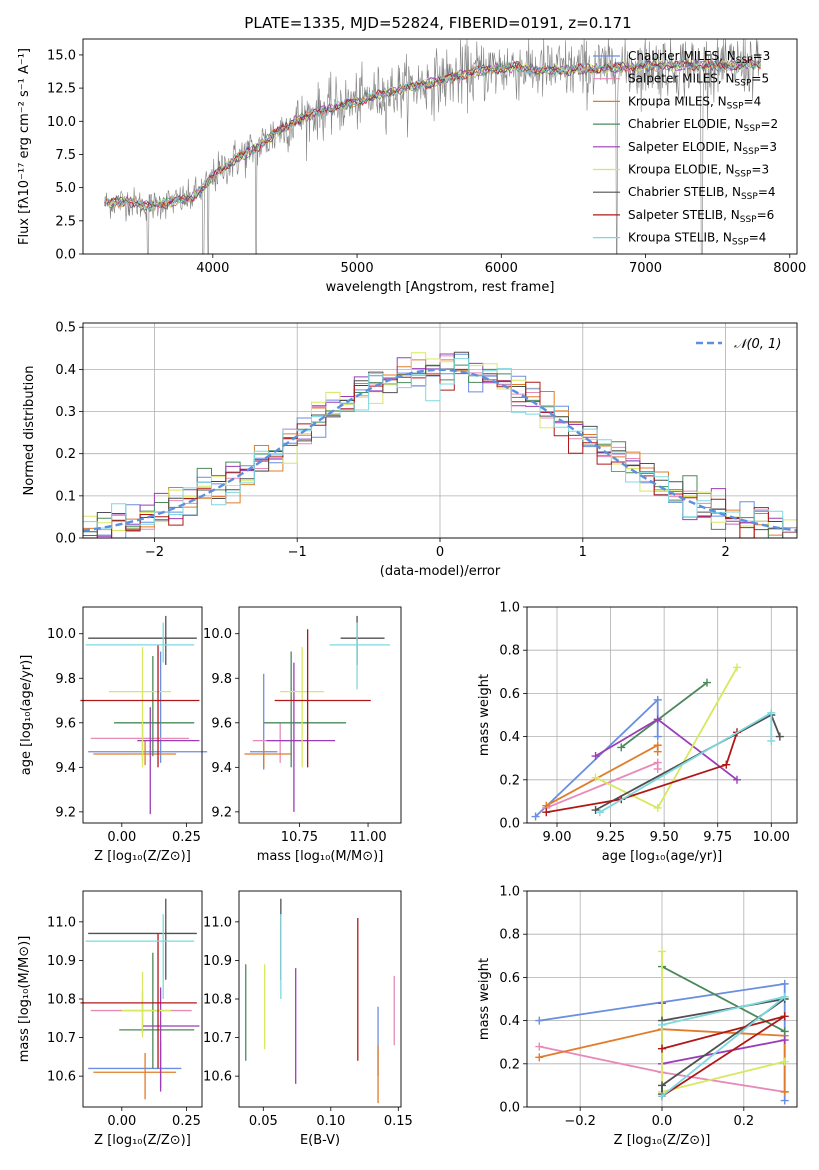 The width and height of the screenshot is (819, 1170). What do you see at coordinates (509, 608) in the screenshot?
I see `y-tick-label: 1.0` at bounding box center [509, 608].